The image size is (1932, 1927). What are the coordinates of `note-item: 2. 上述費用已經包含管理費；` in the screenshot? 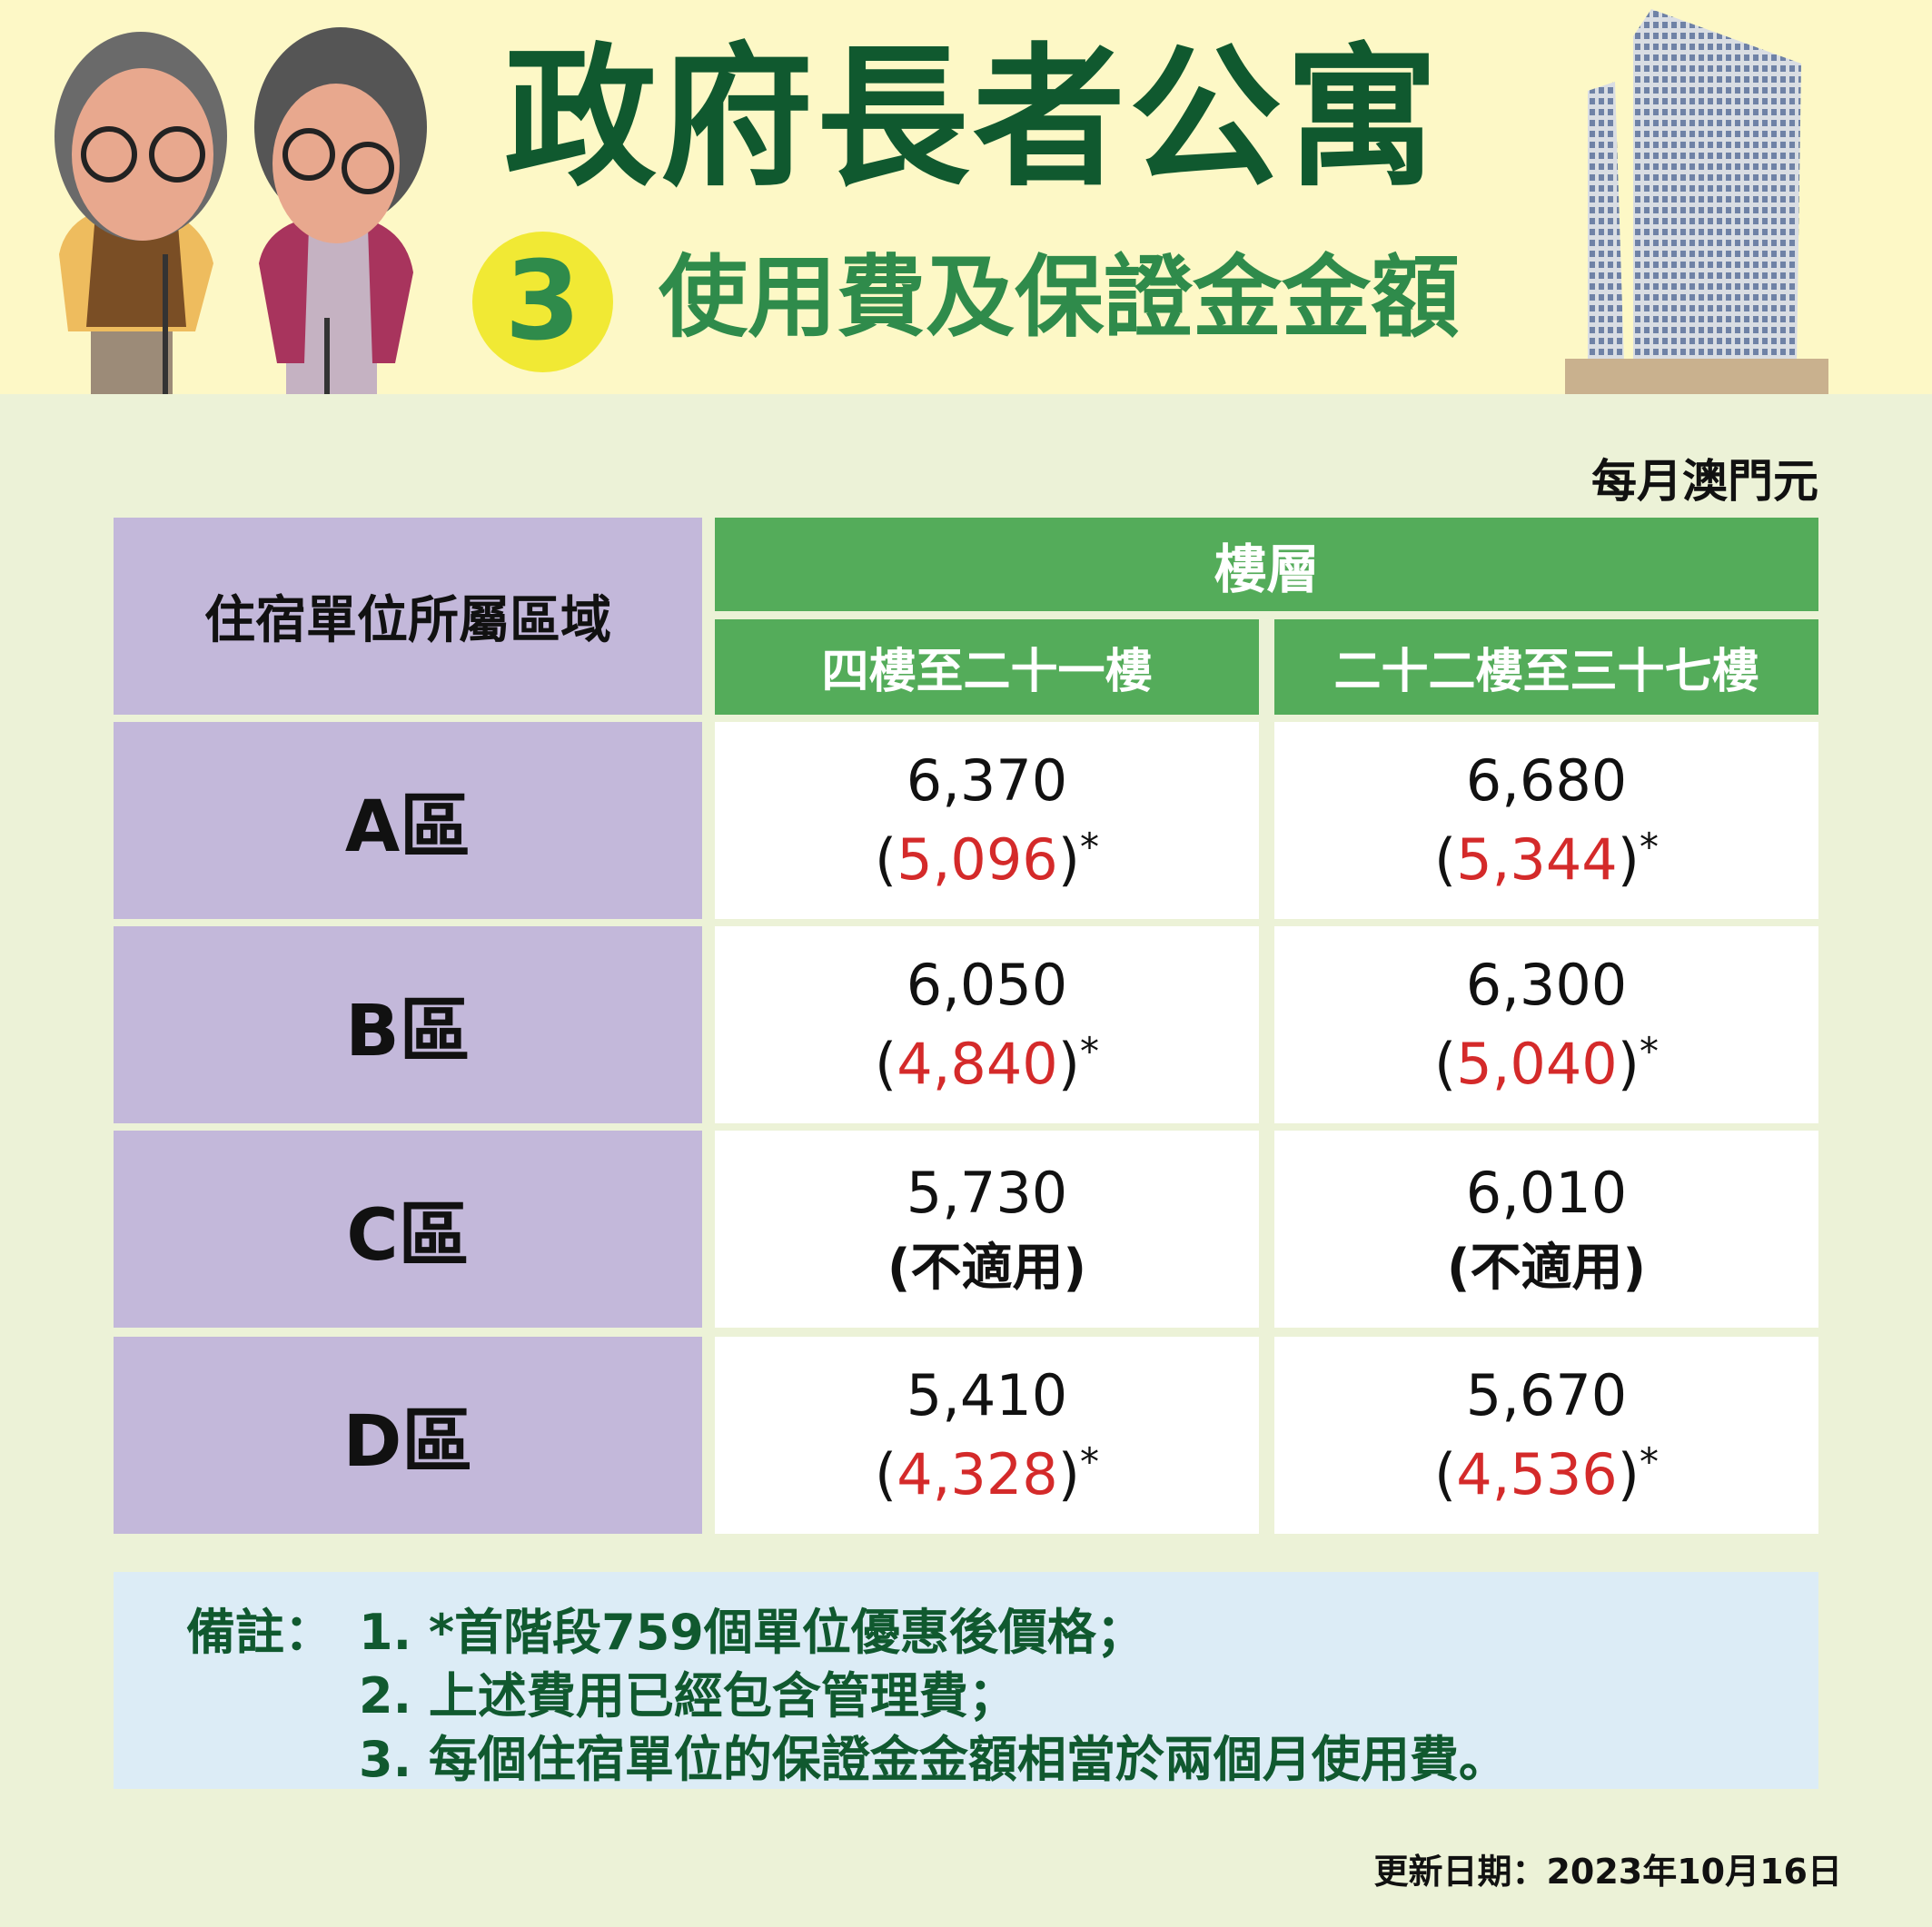 It's located at (688, 1695).